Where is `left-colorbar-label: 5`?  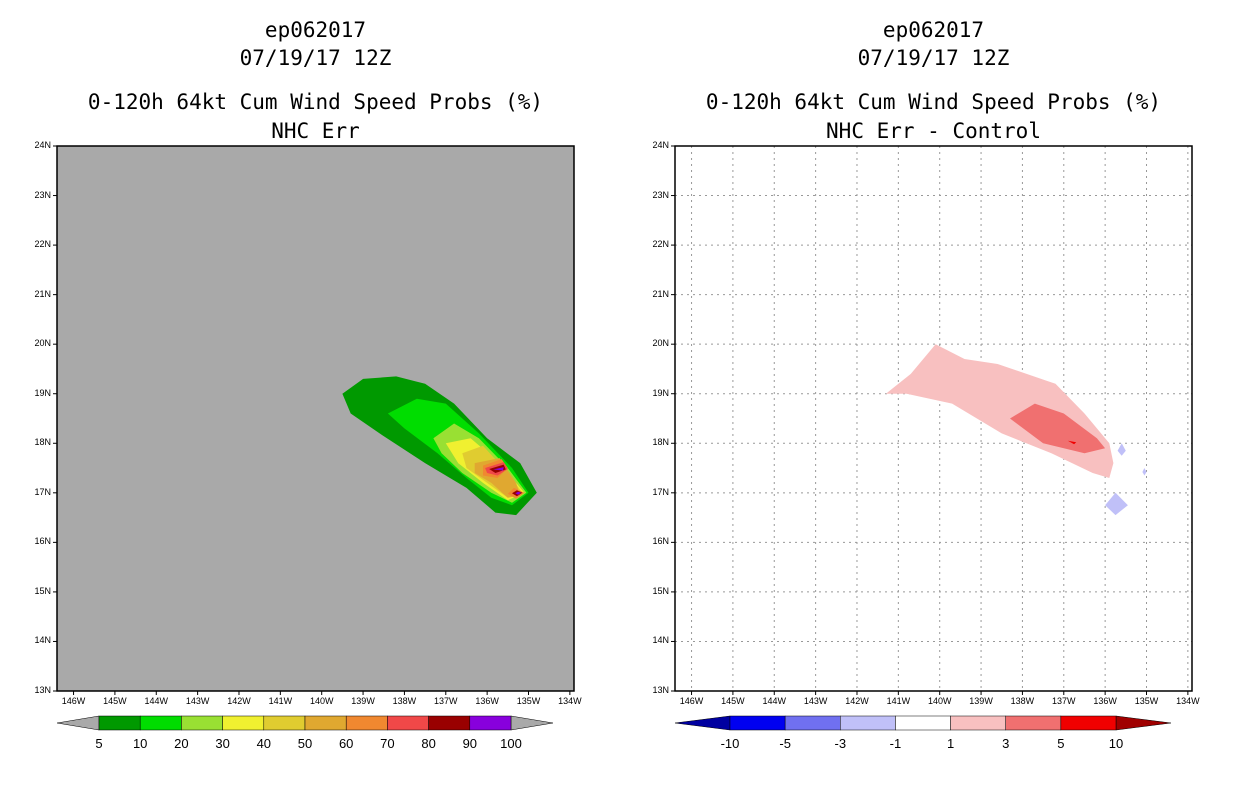 left-colorbar-label: 5 is located at coordinates (99, 743).